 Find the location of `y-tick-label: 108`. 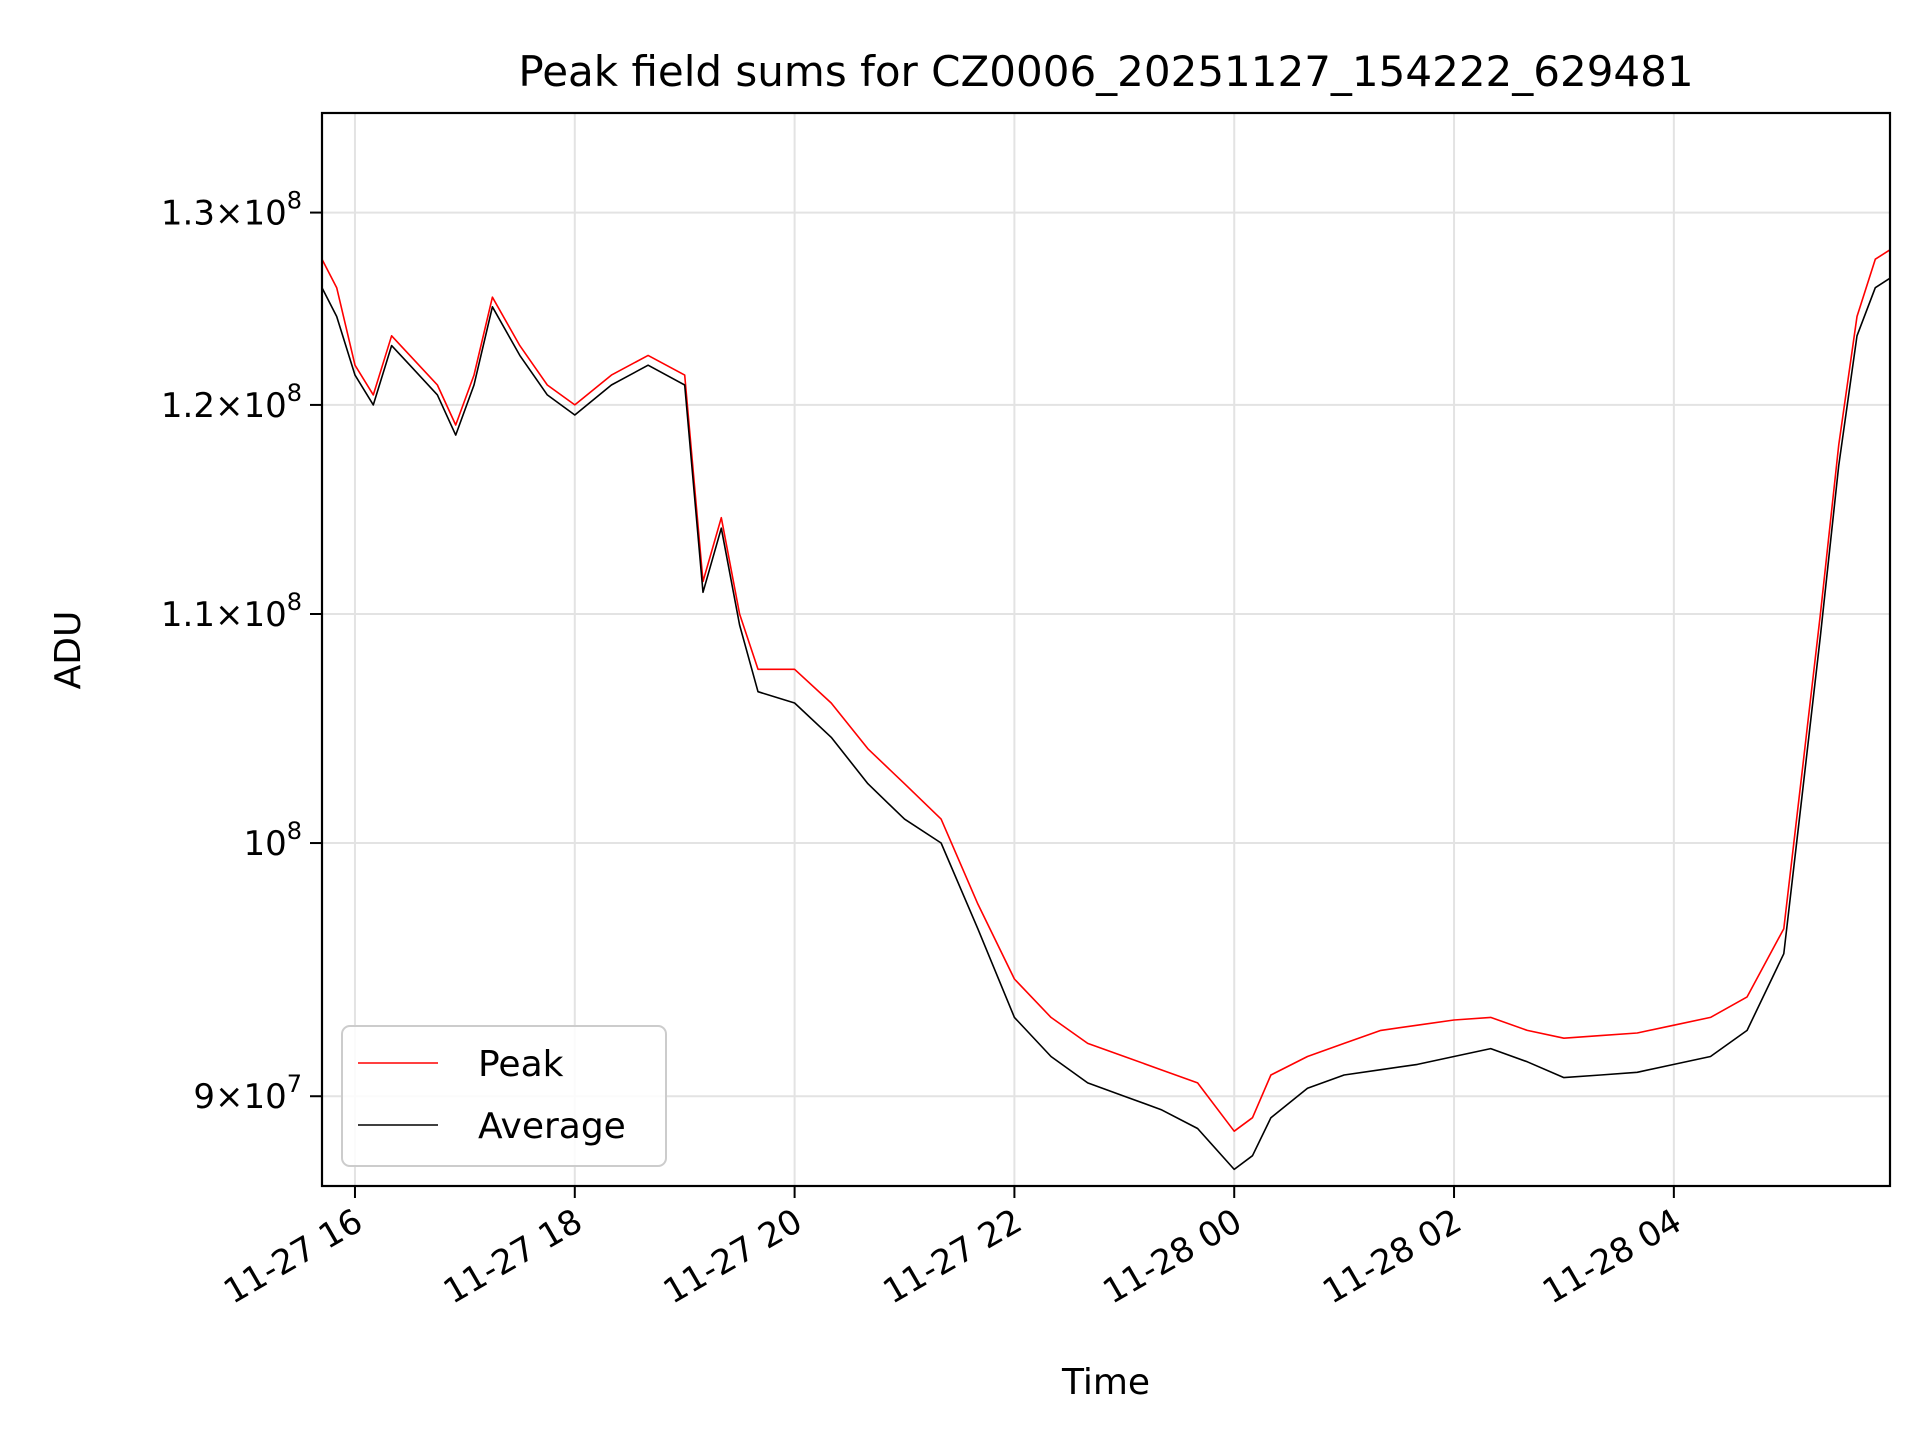

y-tick-label: 108 is located at coordinates (272, 840).